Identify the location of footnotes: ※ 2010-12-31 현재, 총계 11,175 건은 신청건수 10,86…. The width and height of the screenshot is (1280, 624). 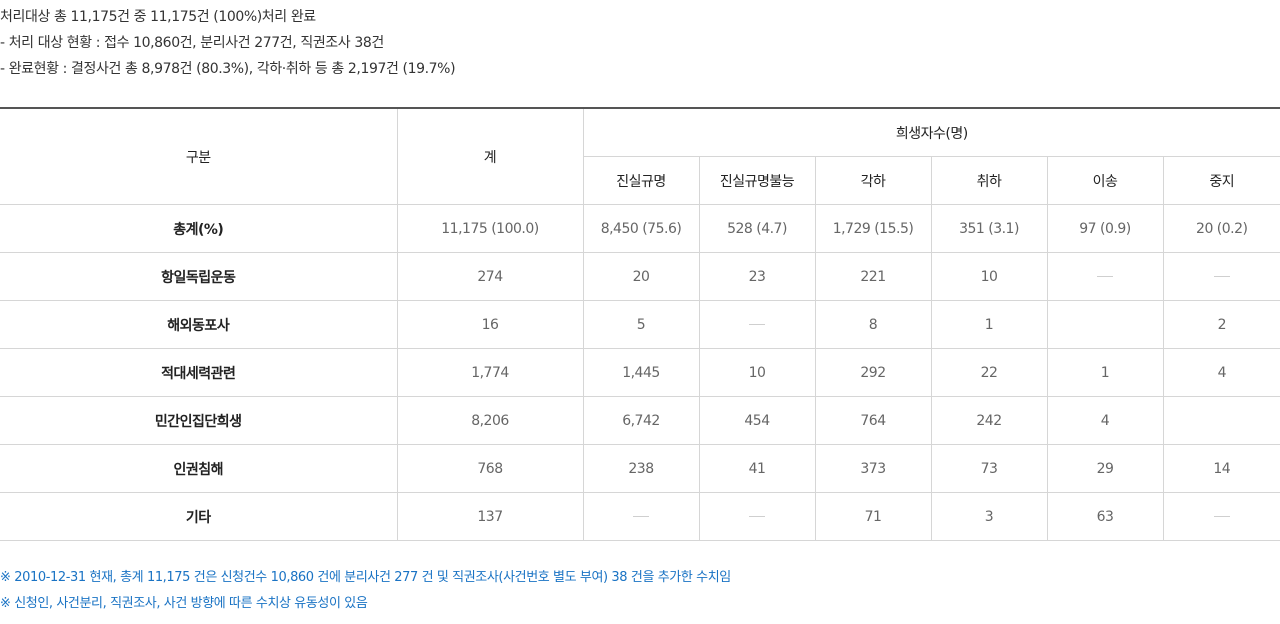
(365, 591).